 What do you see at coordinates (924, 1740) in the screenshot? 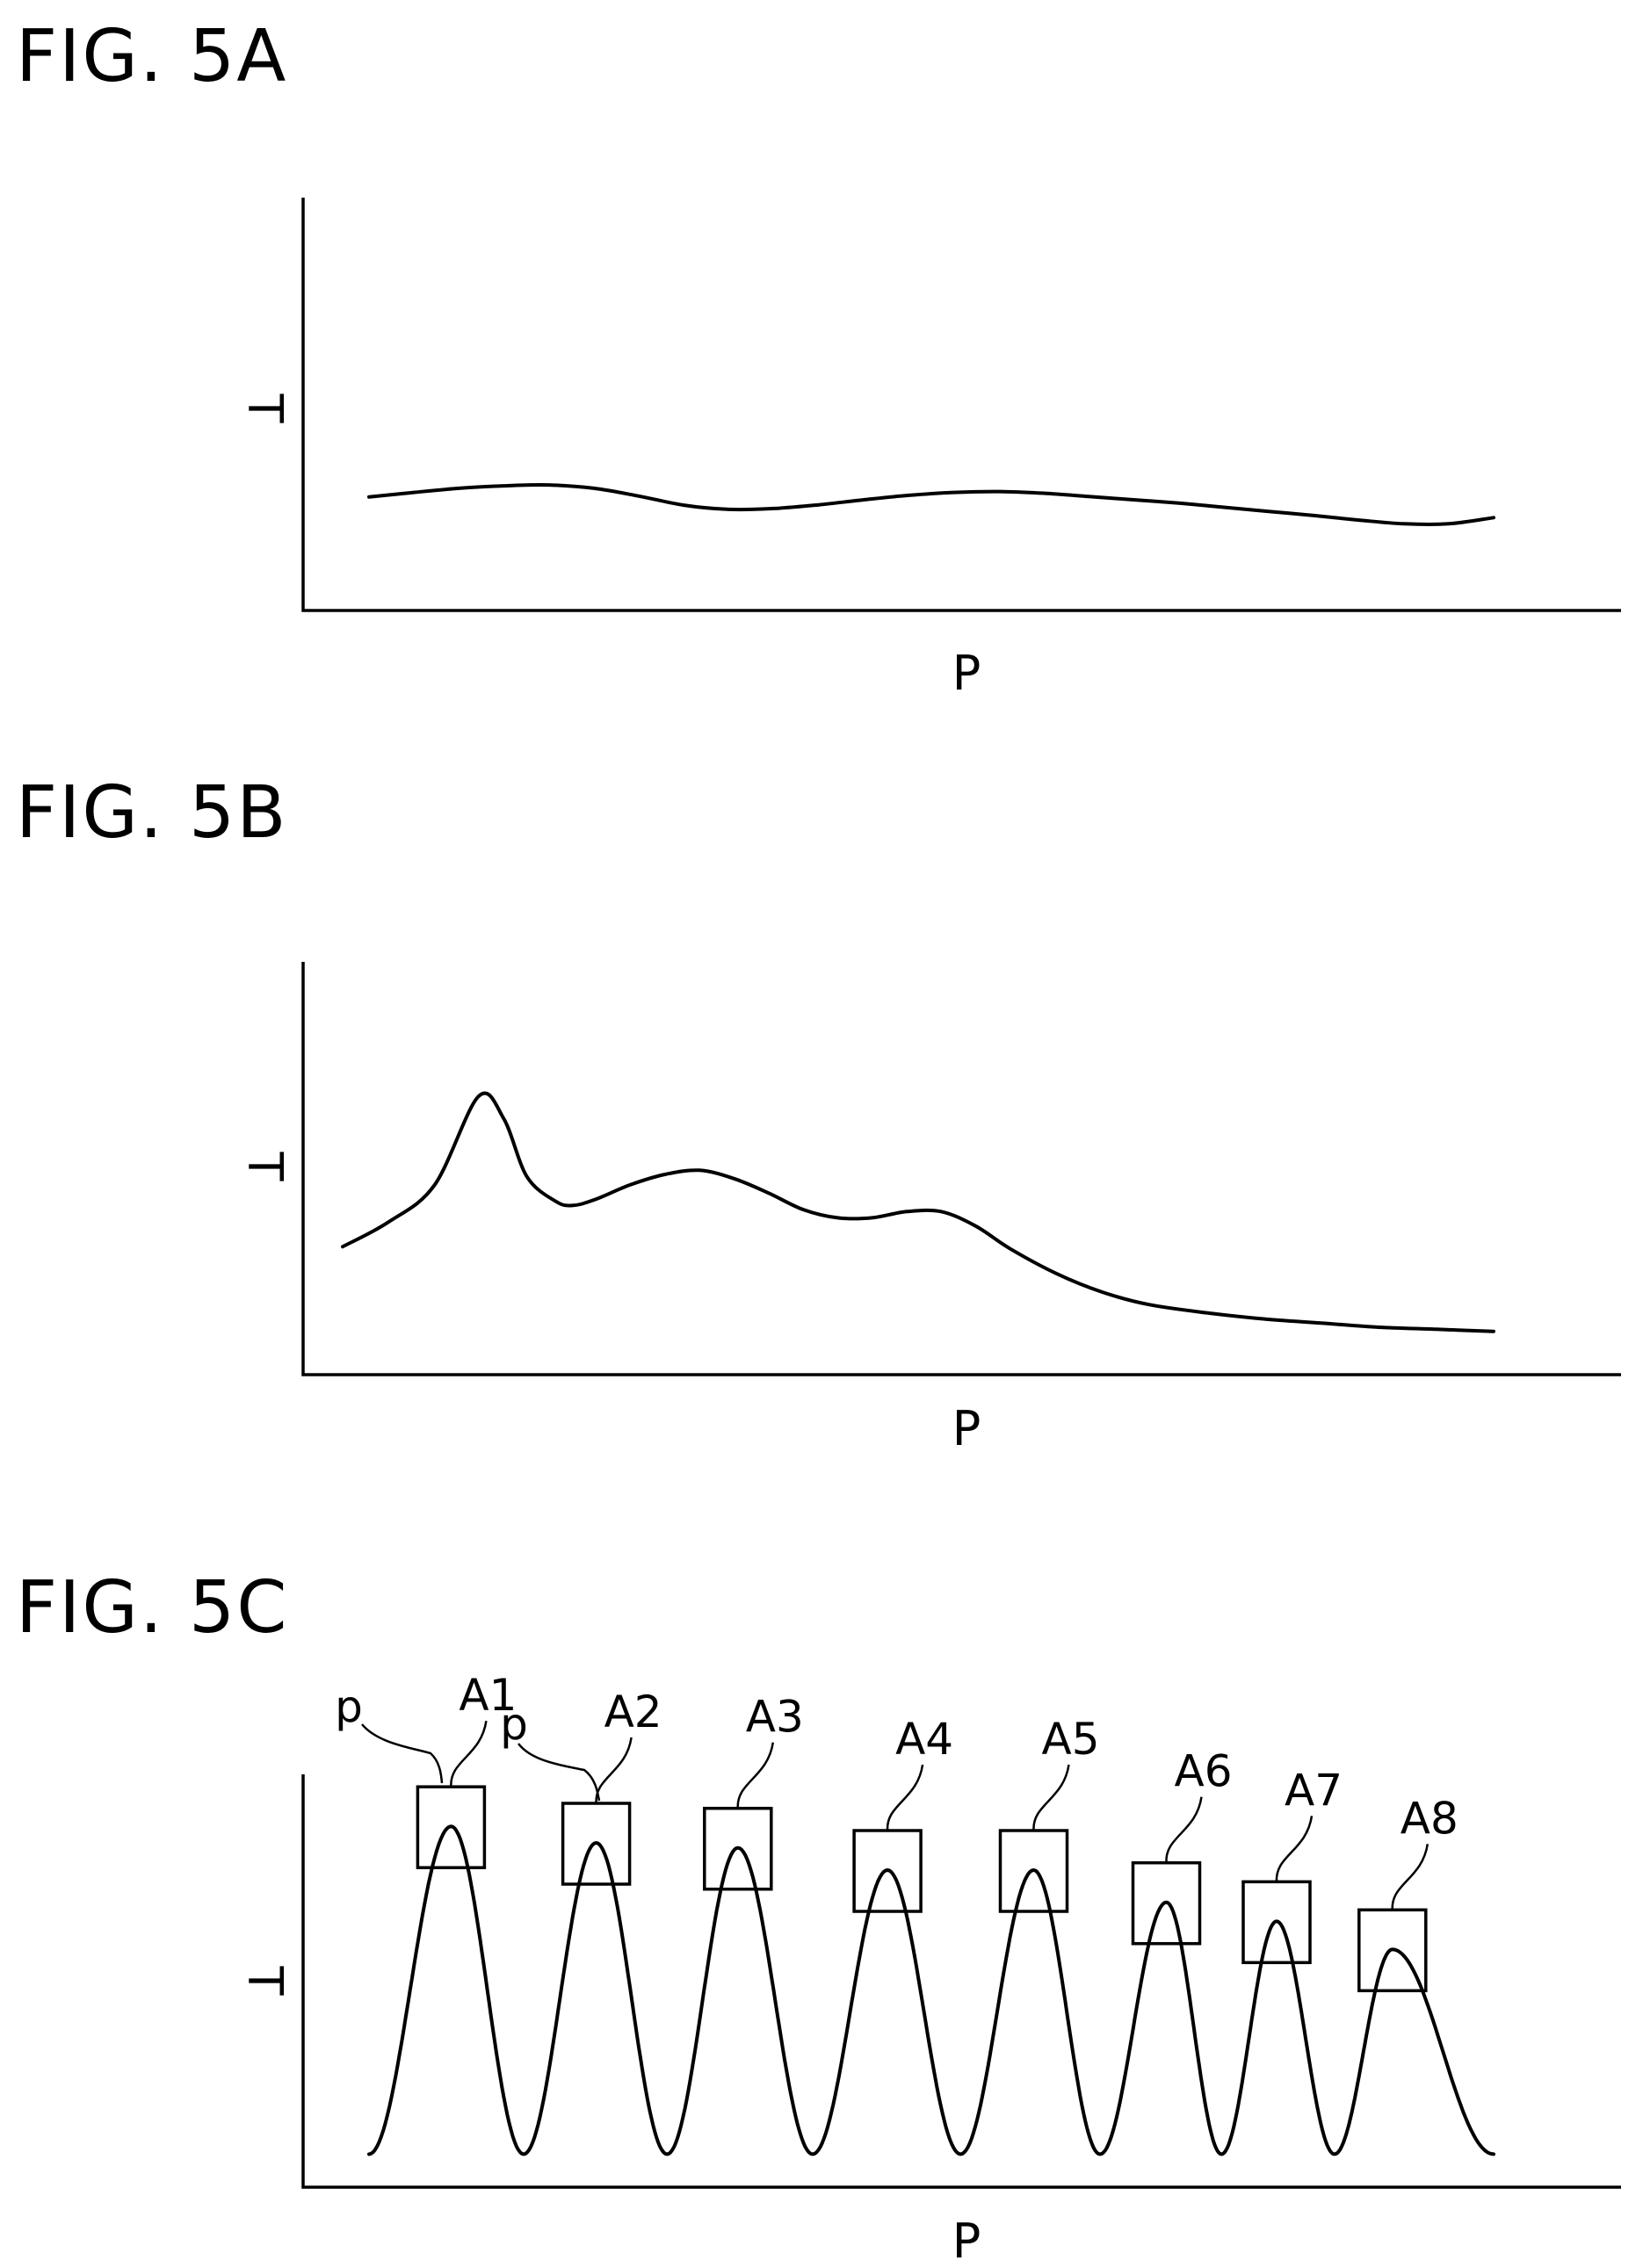
I see `peak-label-a4: A4` at bounding box center [924, 1740].